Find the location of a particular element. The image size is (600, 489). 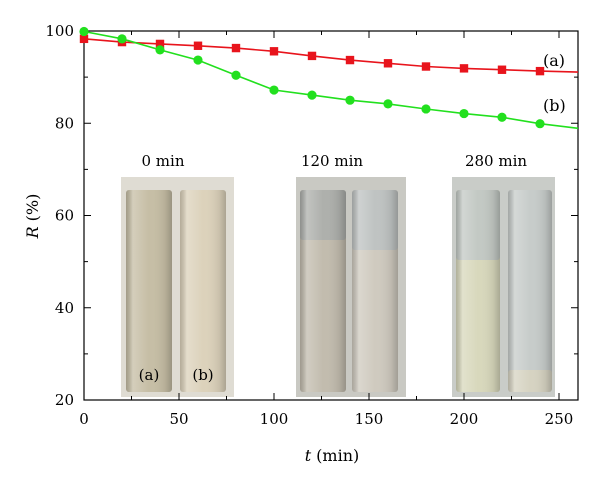

y-tick-label: 40 is located at coordinates (64, 308).